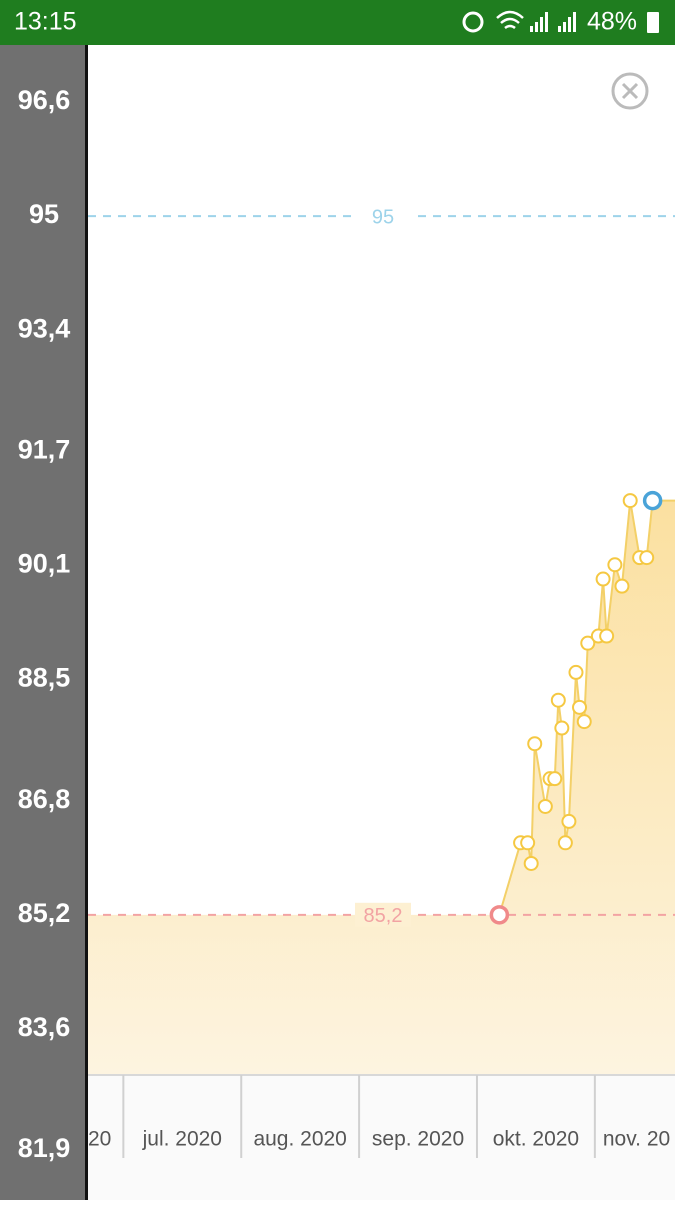 This screenshot has height=1205, width=675. I want to click on reference-label: 85,2, so click(383, 916).